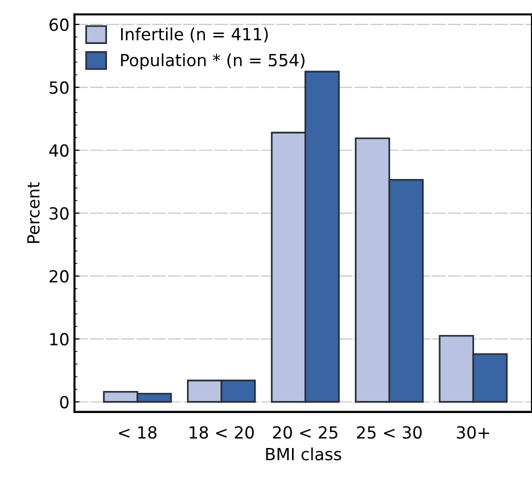 Image resolution: width=532 pixels, height=479 pixels. What do you see at coordinates (137, 432) in the screenshot?
I see `x-tick-label: < 18` at bounding box center [137, 432].